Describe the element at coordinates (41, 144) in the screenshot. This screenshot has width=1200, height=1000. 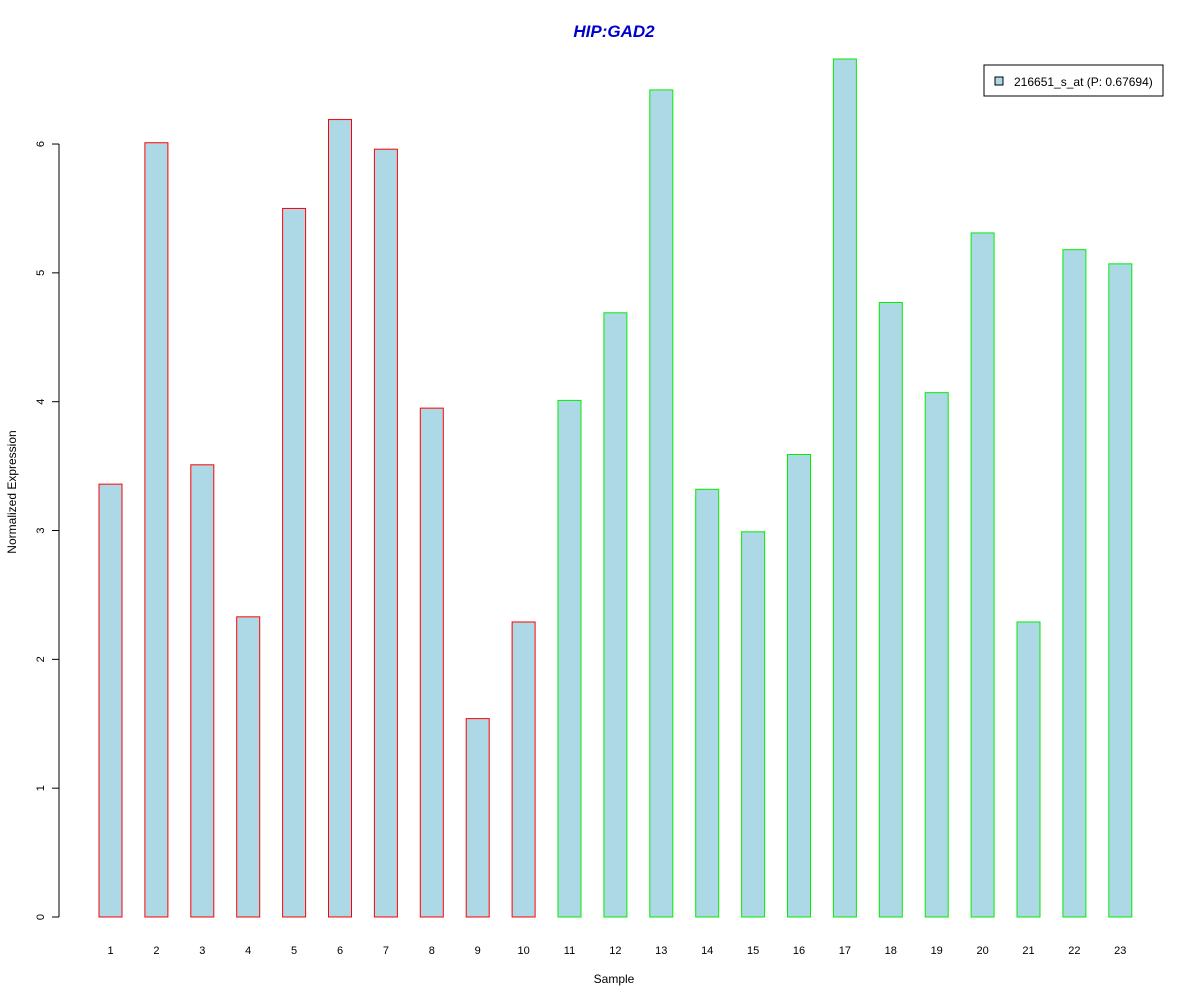
I see `y-tick-label: 6` at that location.